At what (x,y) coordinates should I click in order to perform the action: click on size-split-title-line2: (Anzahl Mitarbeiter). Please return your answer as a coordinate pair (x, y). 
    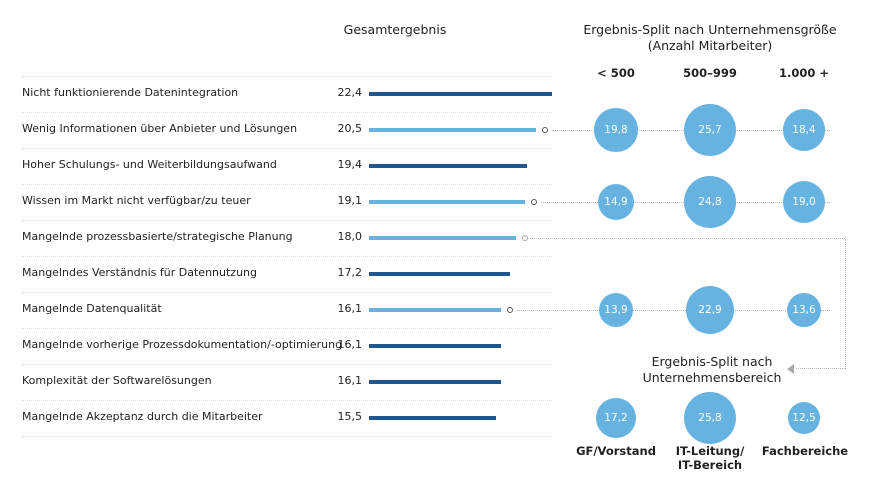
    Looking at the image, I should click on (710, 45).